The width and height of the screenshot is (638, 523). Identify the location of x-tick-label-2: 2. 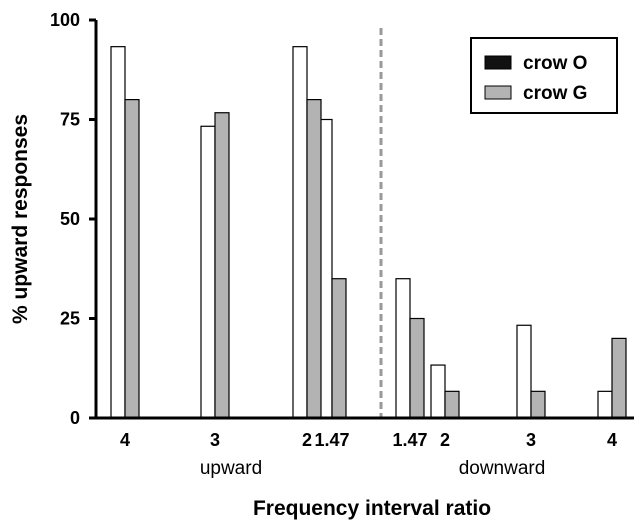
(307, 440).